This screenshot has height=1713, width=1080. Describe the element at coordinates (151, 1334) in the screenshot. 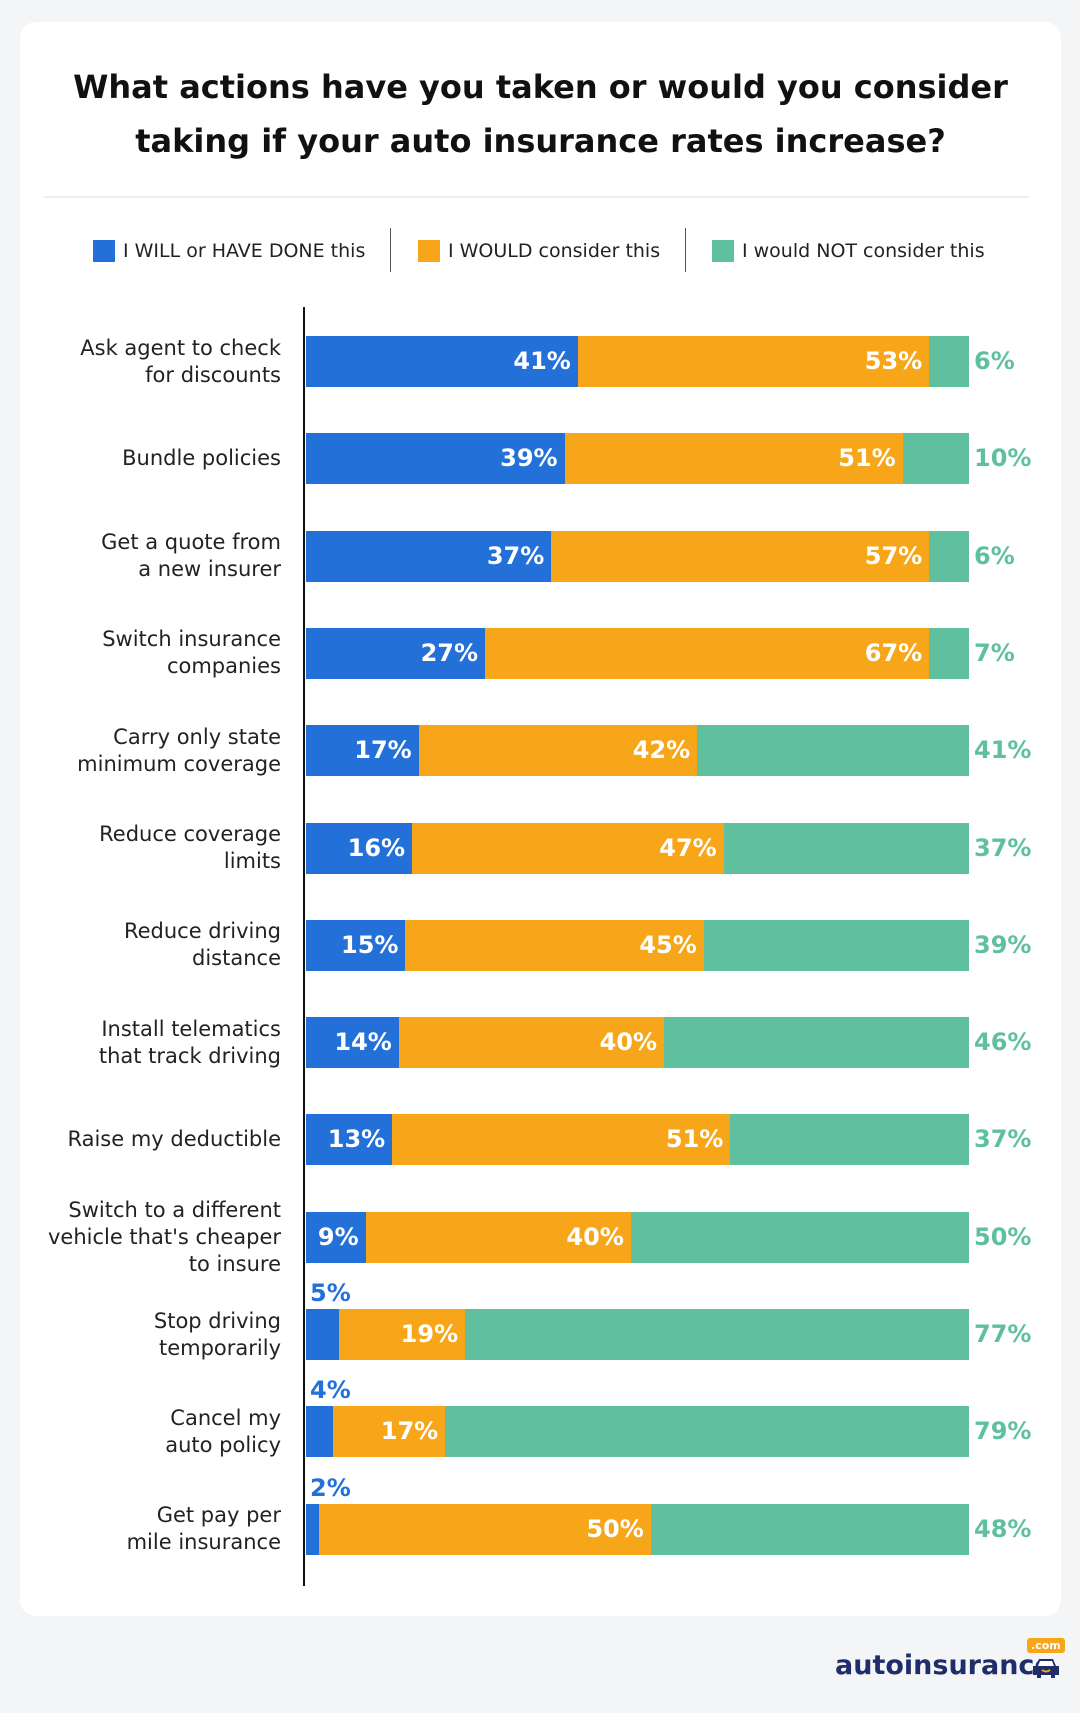

I see `category-label: Stop driving temporarily` at that location.